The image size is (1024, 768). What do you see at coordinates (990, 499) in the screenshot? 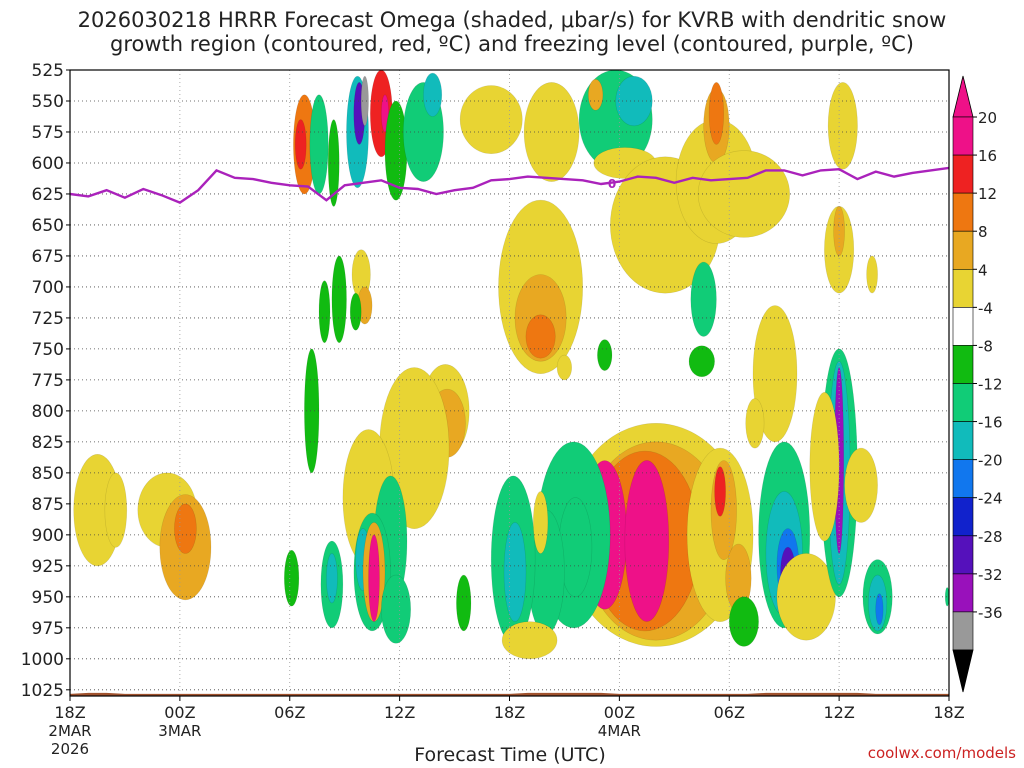
I see `colorbar-label--24: -24` at bounding box center [990, 499].